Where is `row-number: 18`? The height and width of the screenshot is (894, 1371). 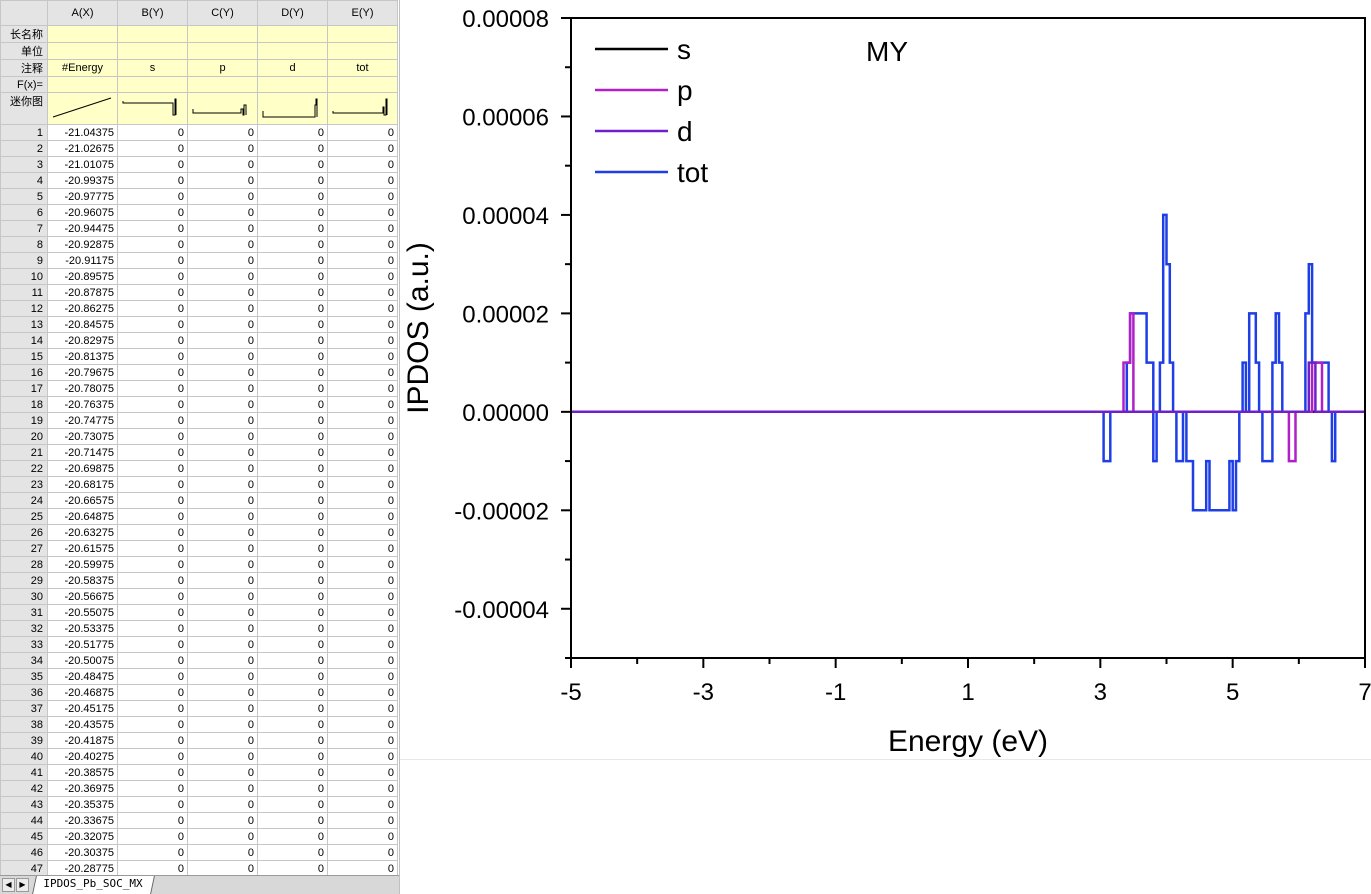 row-number: 18 is located at coordinates (24, 404).